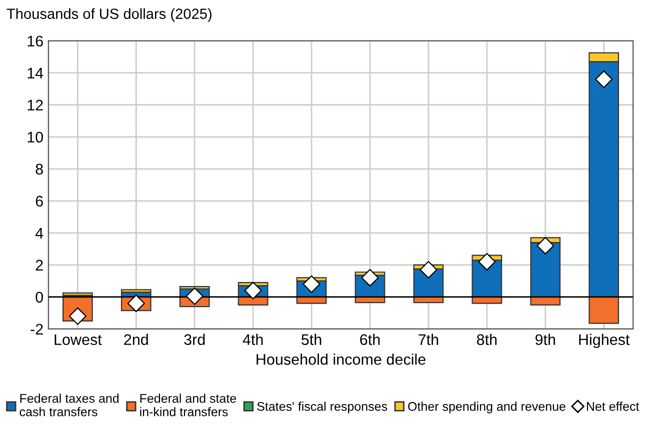  Describe the element at coordinates (136, 340) in the screenshot. I see `x-tick-label: 2nd` at that location.